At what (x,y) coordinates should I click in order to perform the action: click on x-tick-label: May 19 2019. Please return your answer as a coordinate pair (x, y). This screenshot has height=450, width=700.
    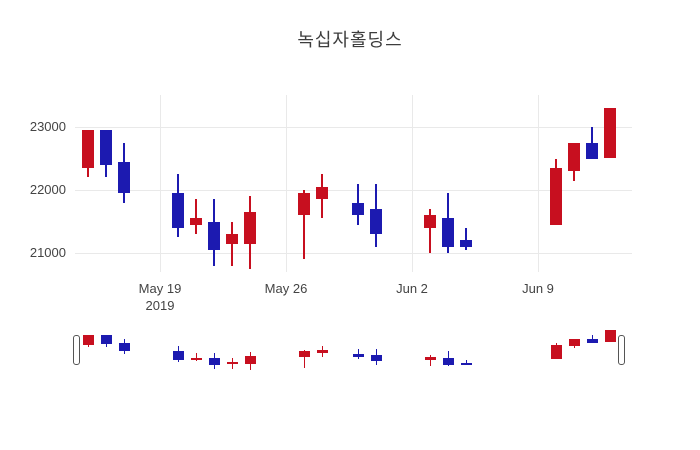
    Looking at the image, I should click on (160, 297).